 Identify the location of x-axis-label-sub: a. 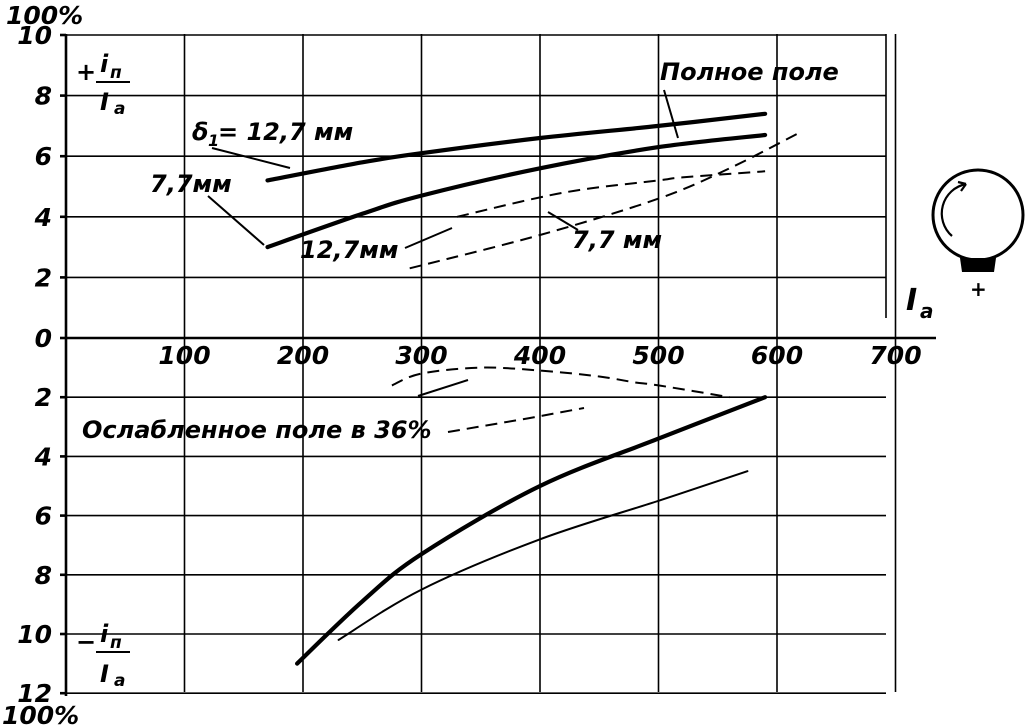
(927, 311).